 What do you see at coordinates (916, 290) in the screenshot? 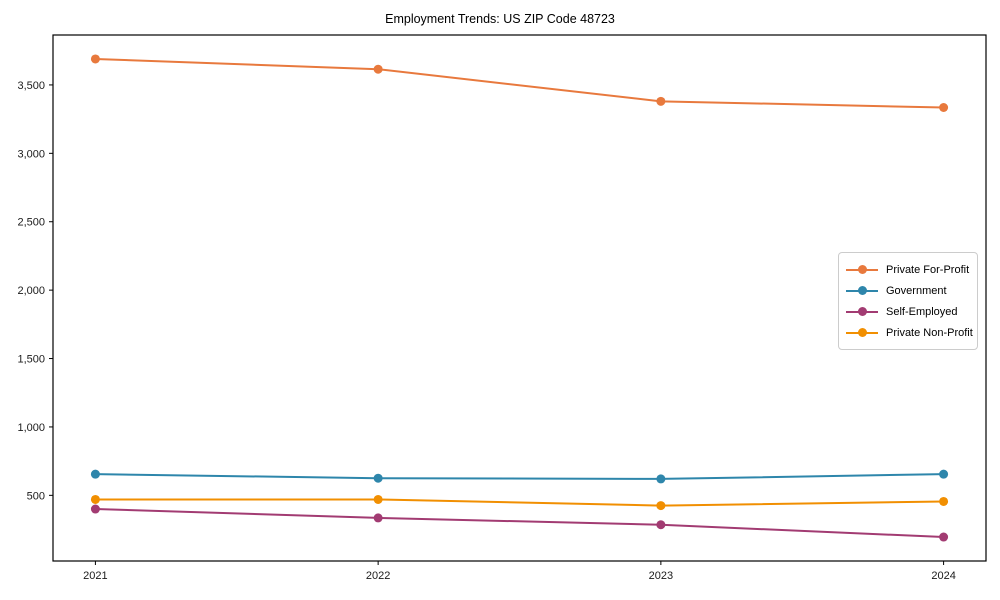
I see `legend-label: Government` at bounding box center [916, 290].